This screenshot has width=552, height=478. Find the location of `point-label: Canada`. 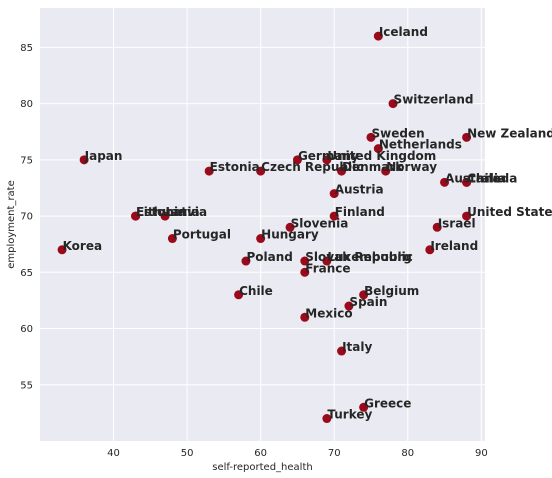

point-label: Canada is located at coordinates (492, 178).